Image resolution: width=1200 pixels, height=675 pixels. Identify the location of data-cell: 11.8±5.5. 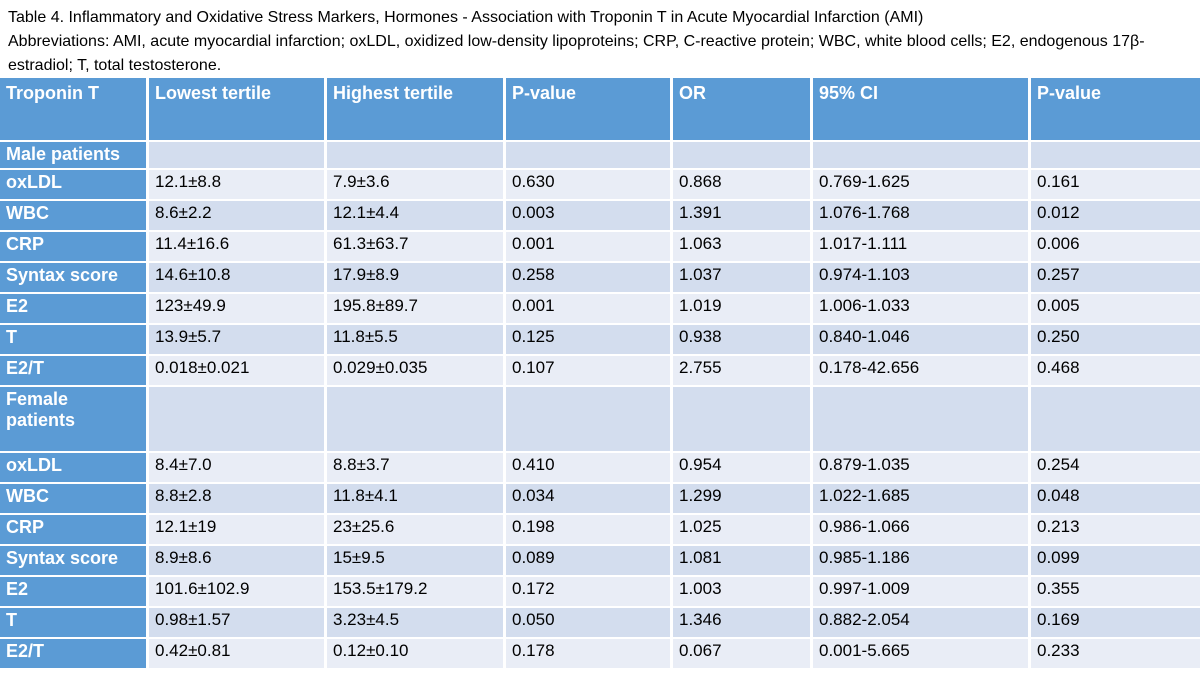
(416, 340).